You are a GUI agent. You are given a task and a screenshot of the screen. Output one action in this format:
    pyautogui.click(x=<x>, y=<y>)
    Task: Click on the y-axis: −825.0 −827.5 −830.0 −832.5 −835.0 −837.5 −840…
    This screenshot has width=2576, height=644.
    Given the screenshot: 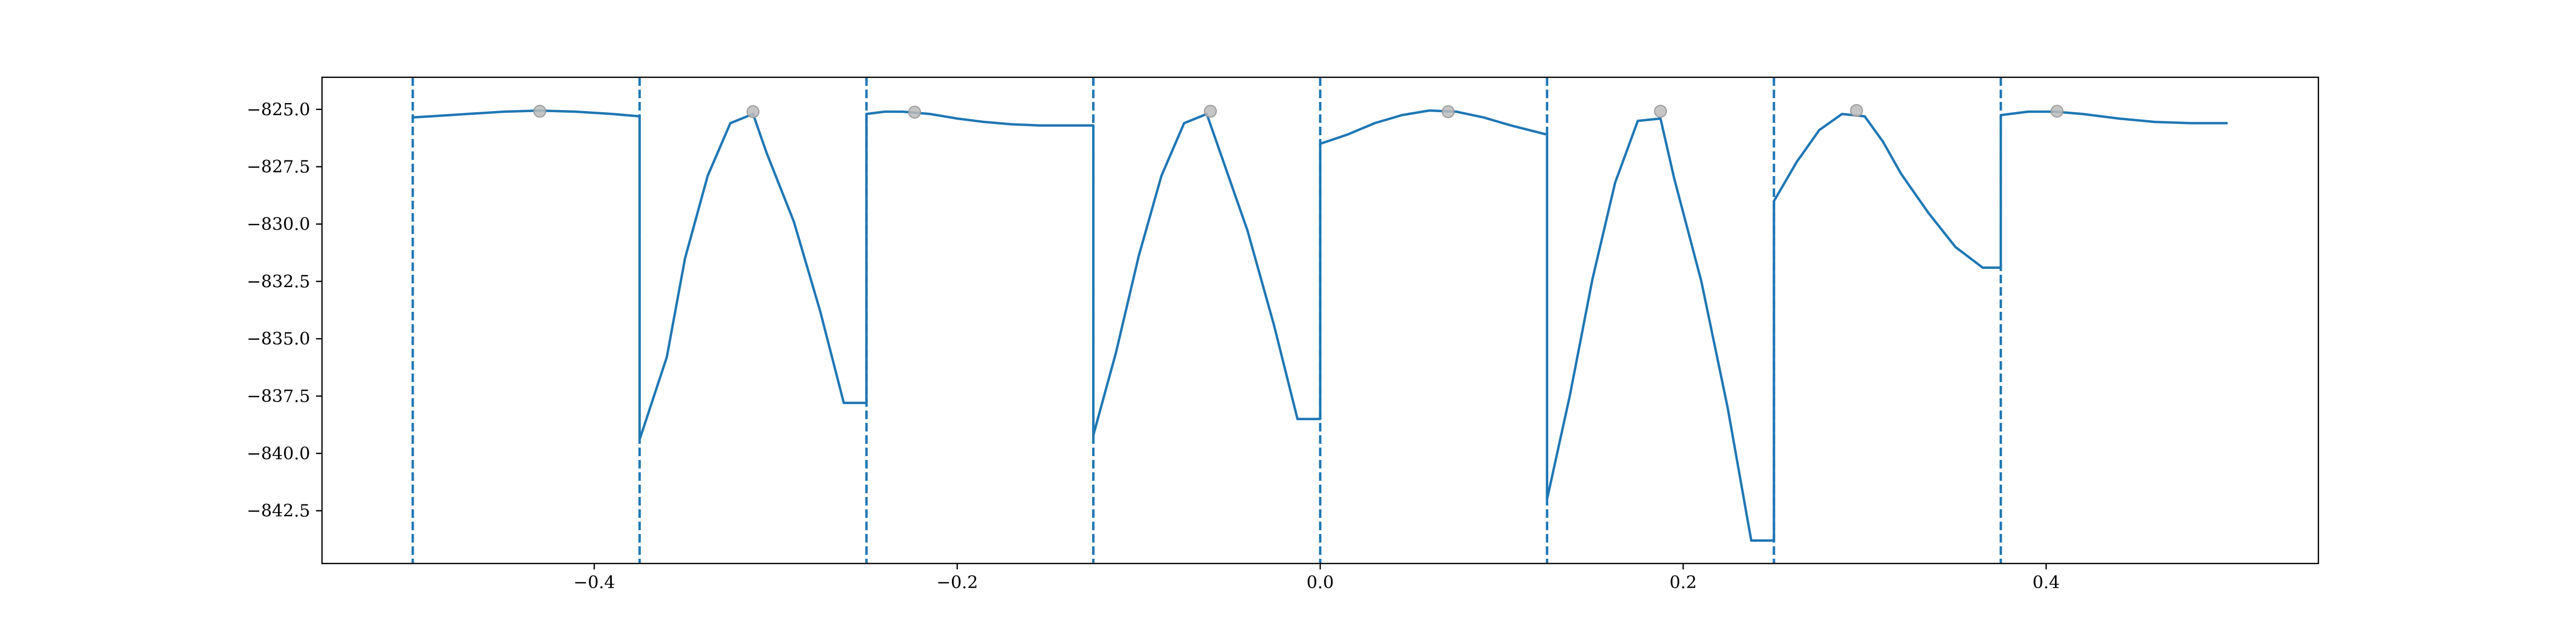 What is the action you would take?
    pyautogui.click(x=284, y=310)
    